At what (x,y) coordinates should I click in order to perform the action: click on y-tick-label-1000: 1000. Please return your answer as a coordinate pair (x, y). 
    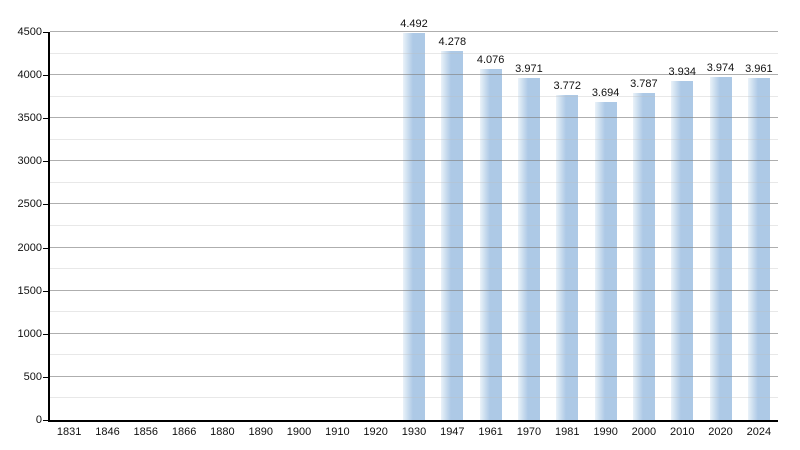
    Looking at the image, I should click on (29, 333).